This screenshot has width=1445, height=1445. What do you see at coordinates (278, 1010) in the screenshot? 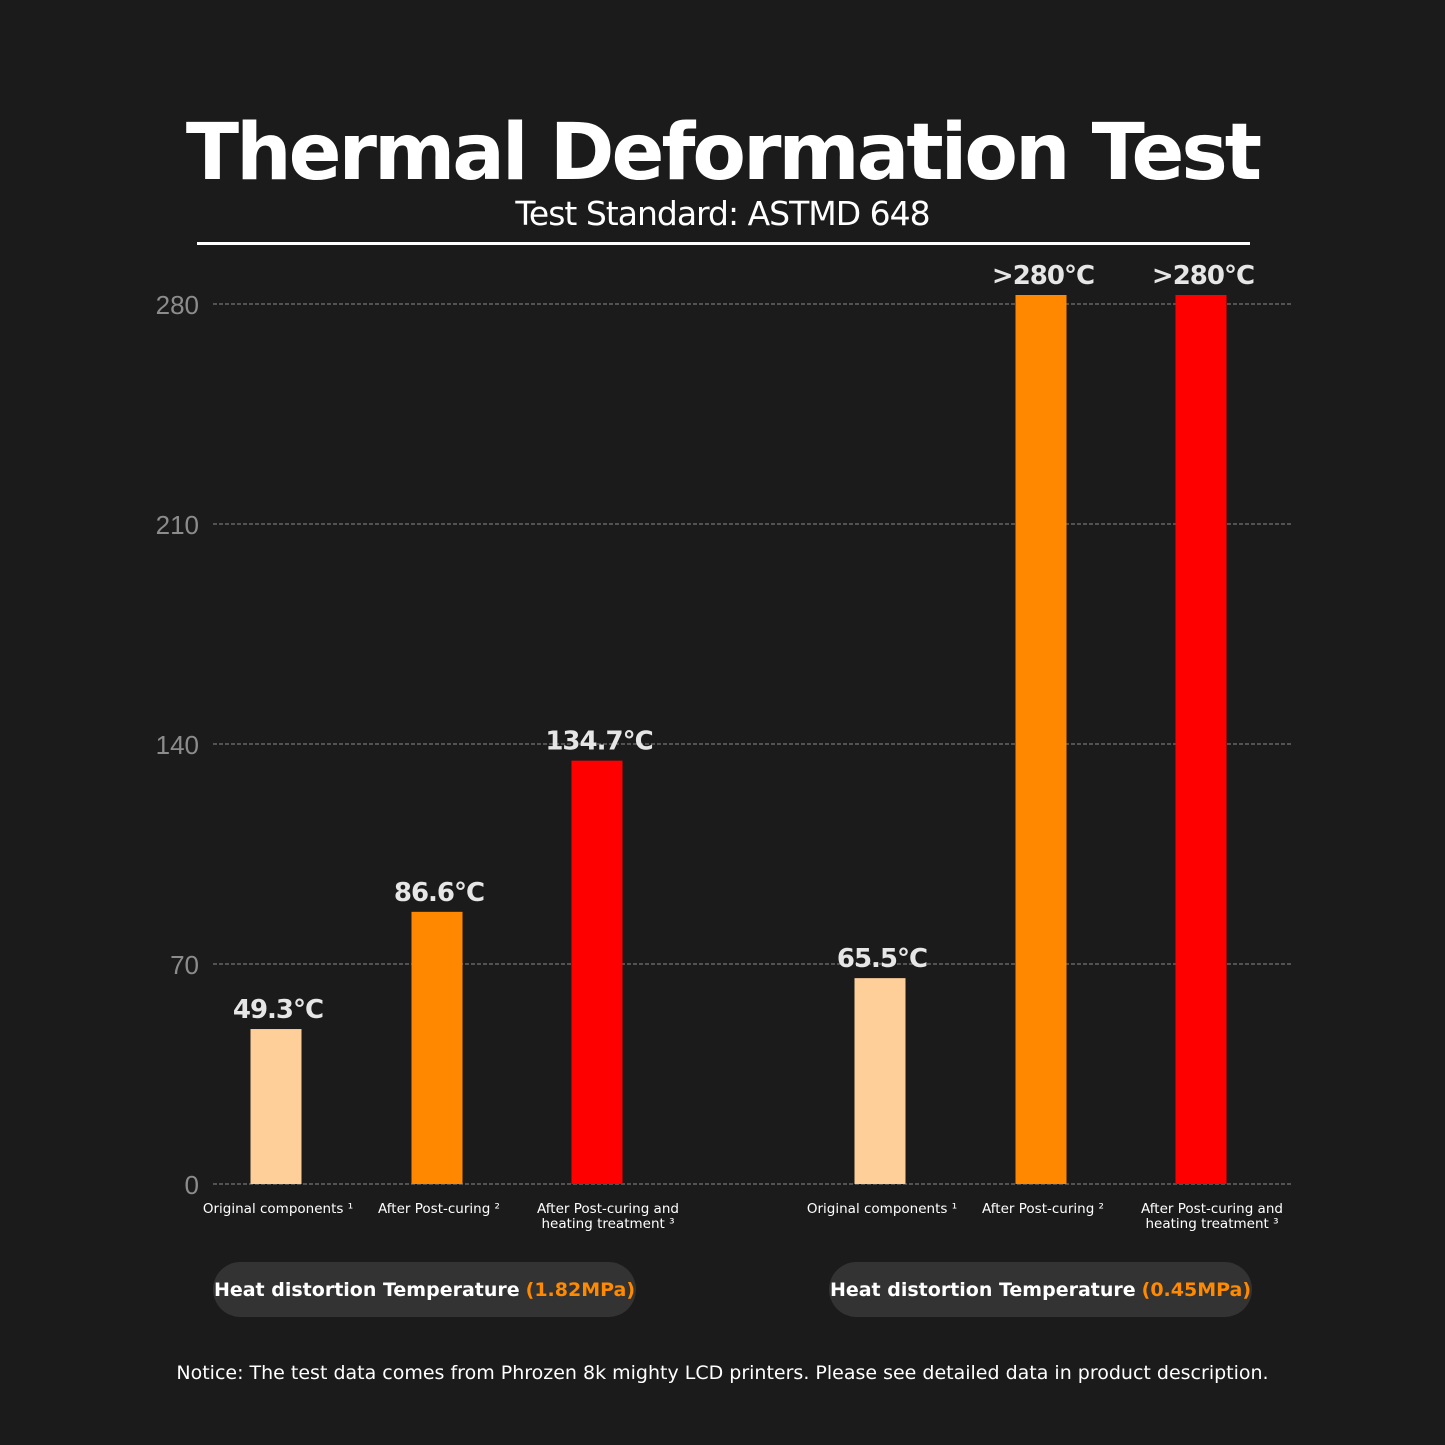
I see `data-label: 49.3°C` at bounding box center [278, 1010].